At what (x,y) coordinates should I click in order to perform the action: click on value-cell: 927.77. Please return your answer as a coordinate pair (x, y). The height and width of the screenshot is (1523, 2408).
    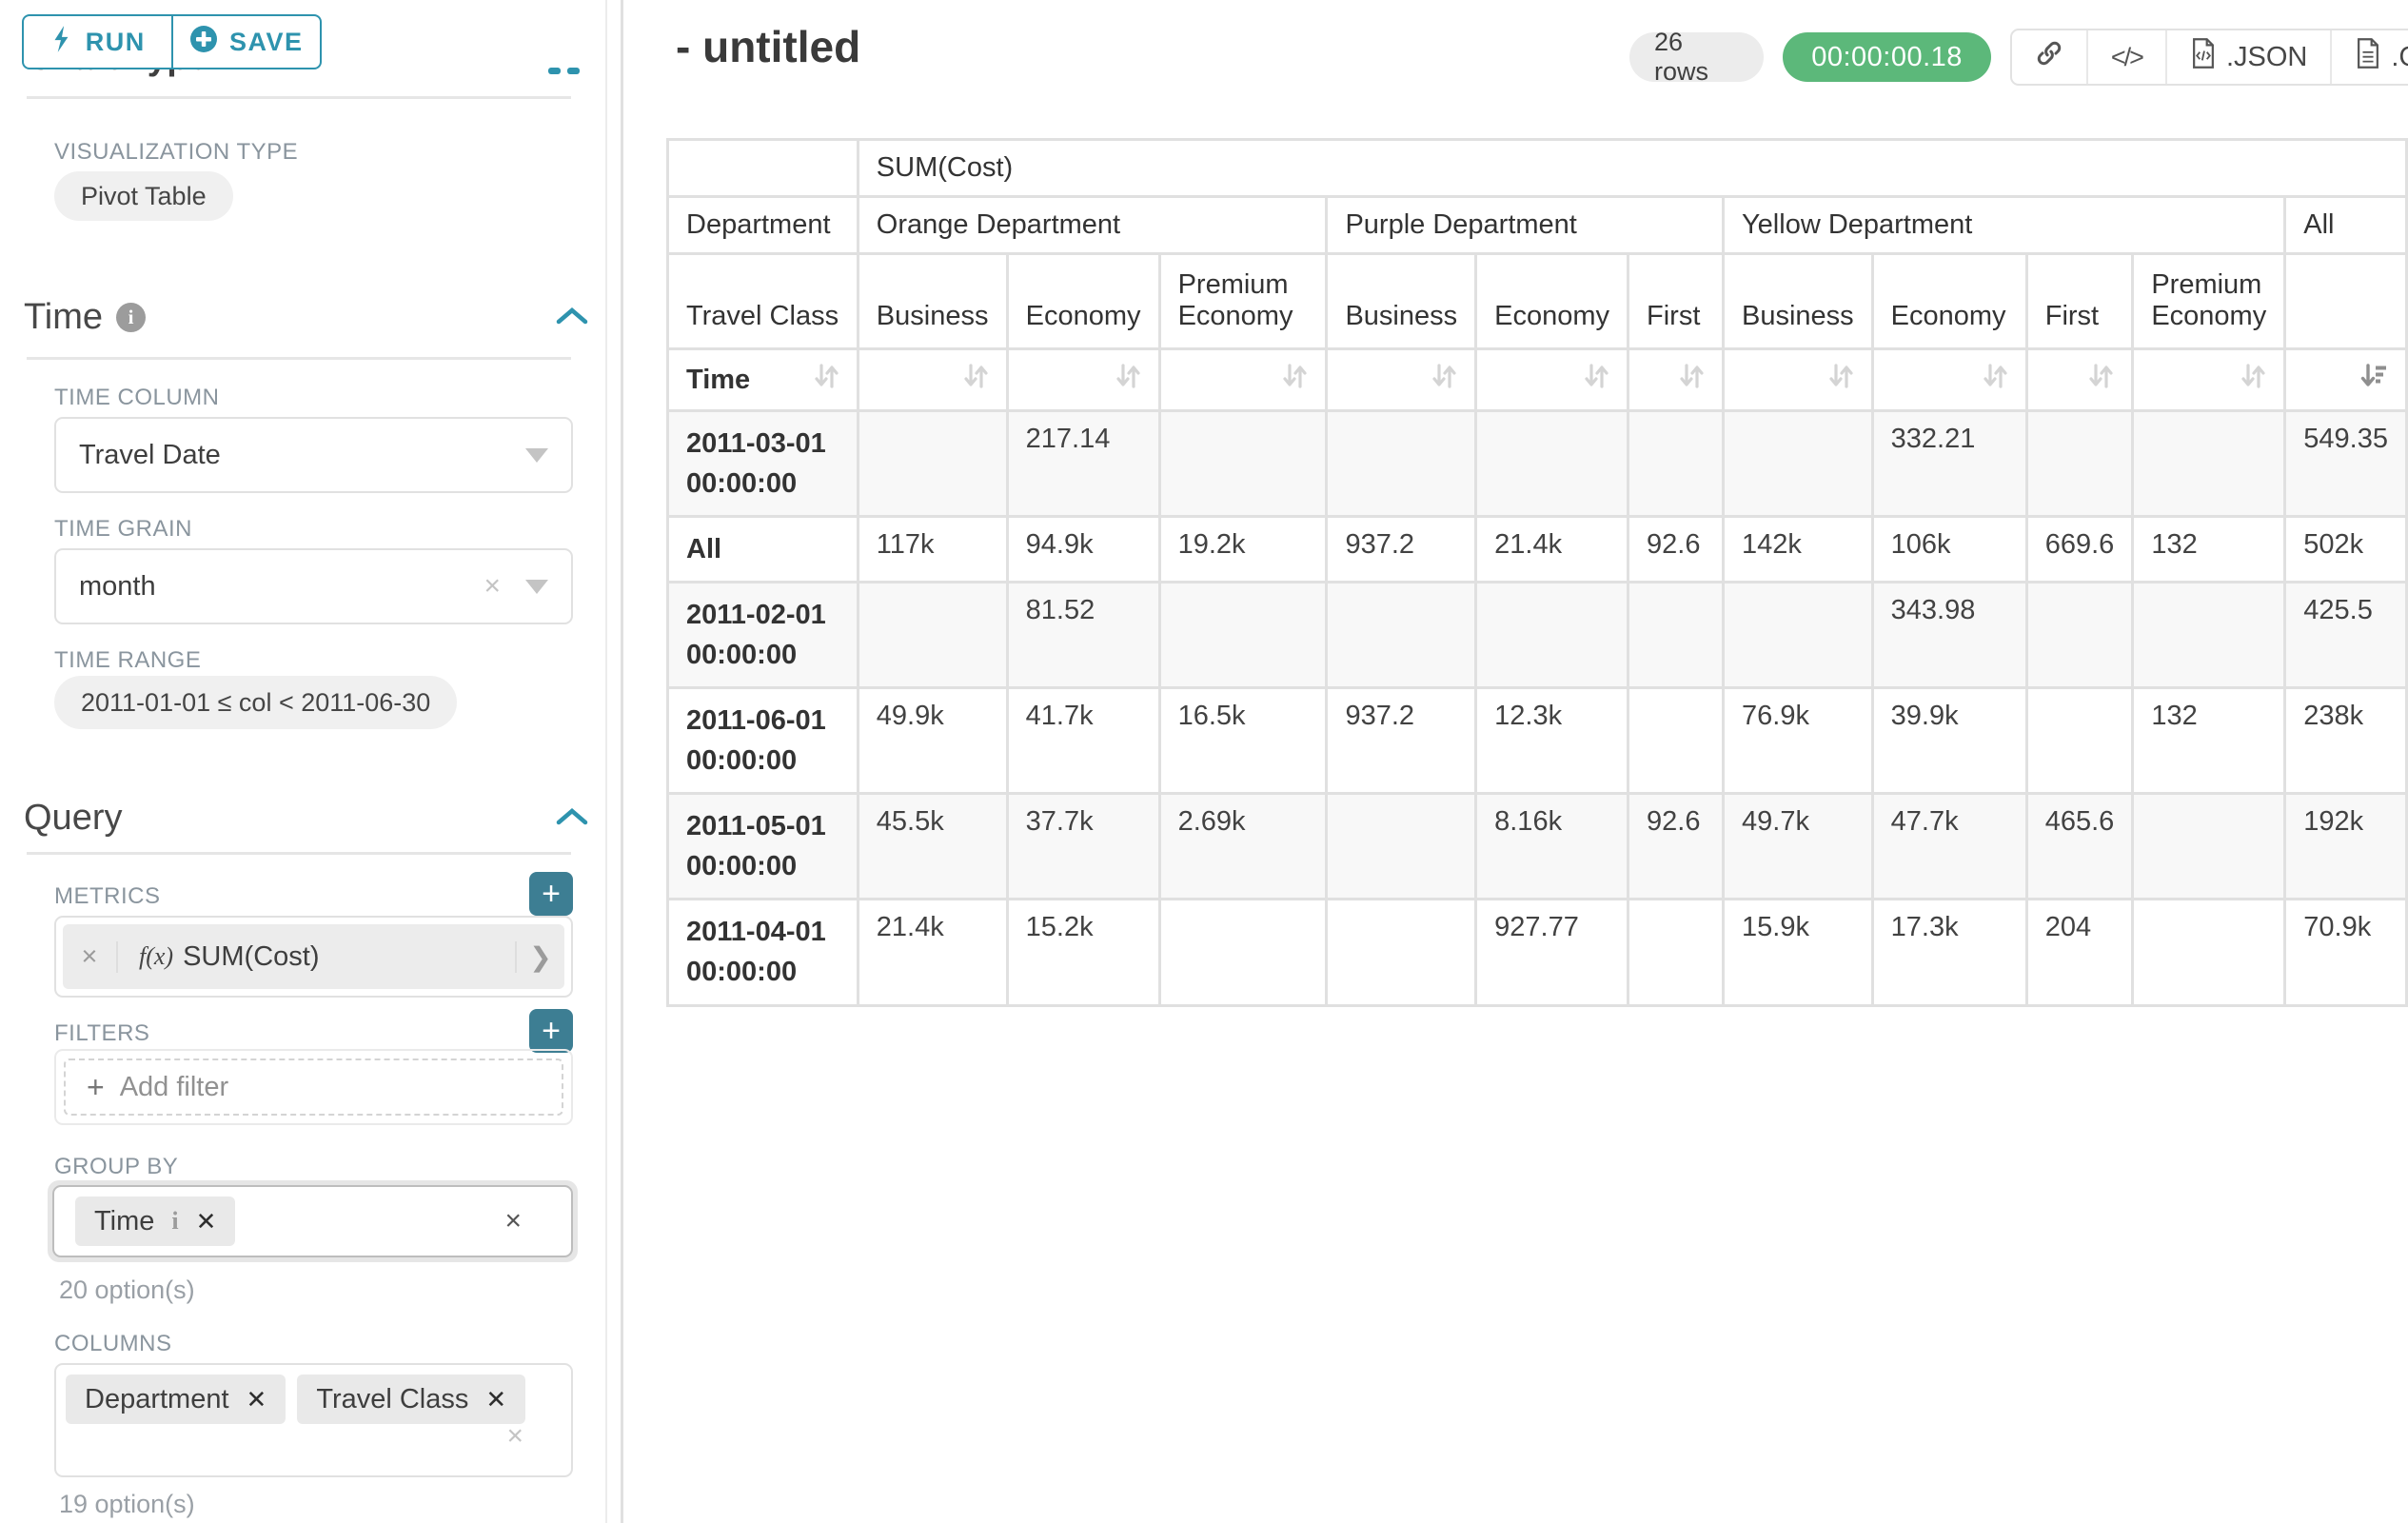
    Looking at the image, I should click on (1552, 953).